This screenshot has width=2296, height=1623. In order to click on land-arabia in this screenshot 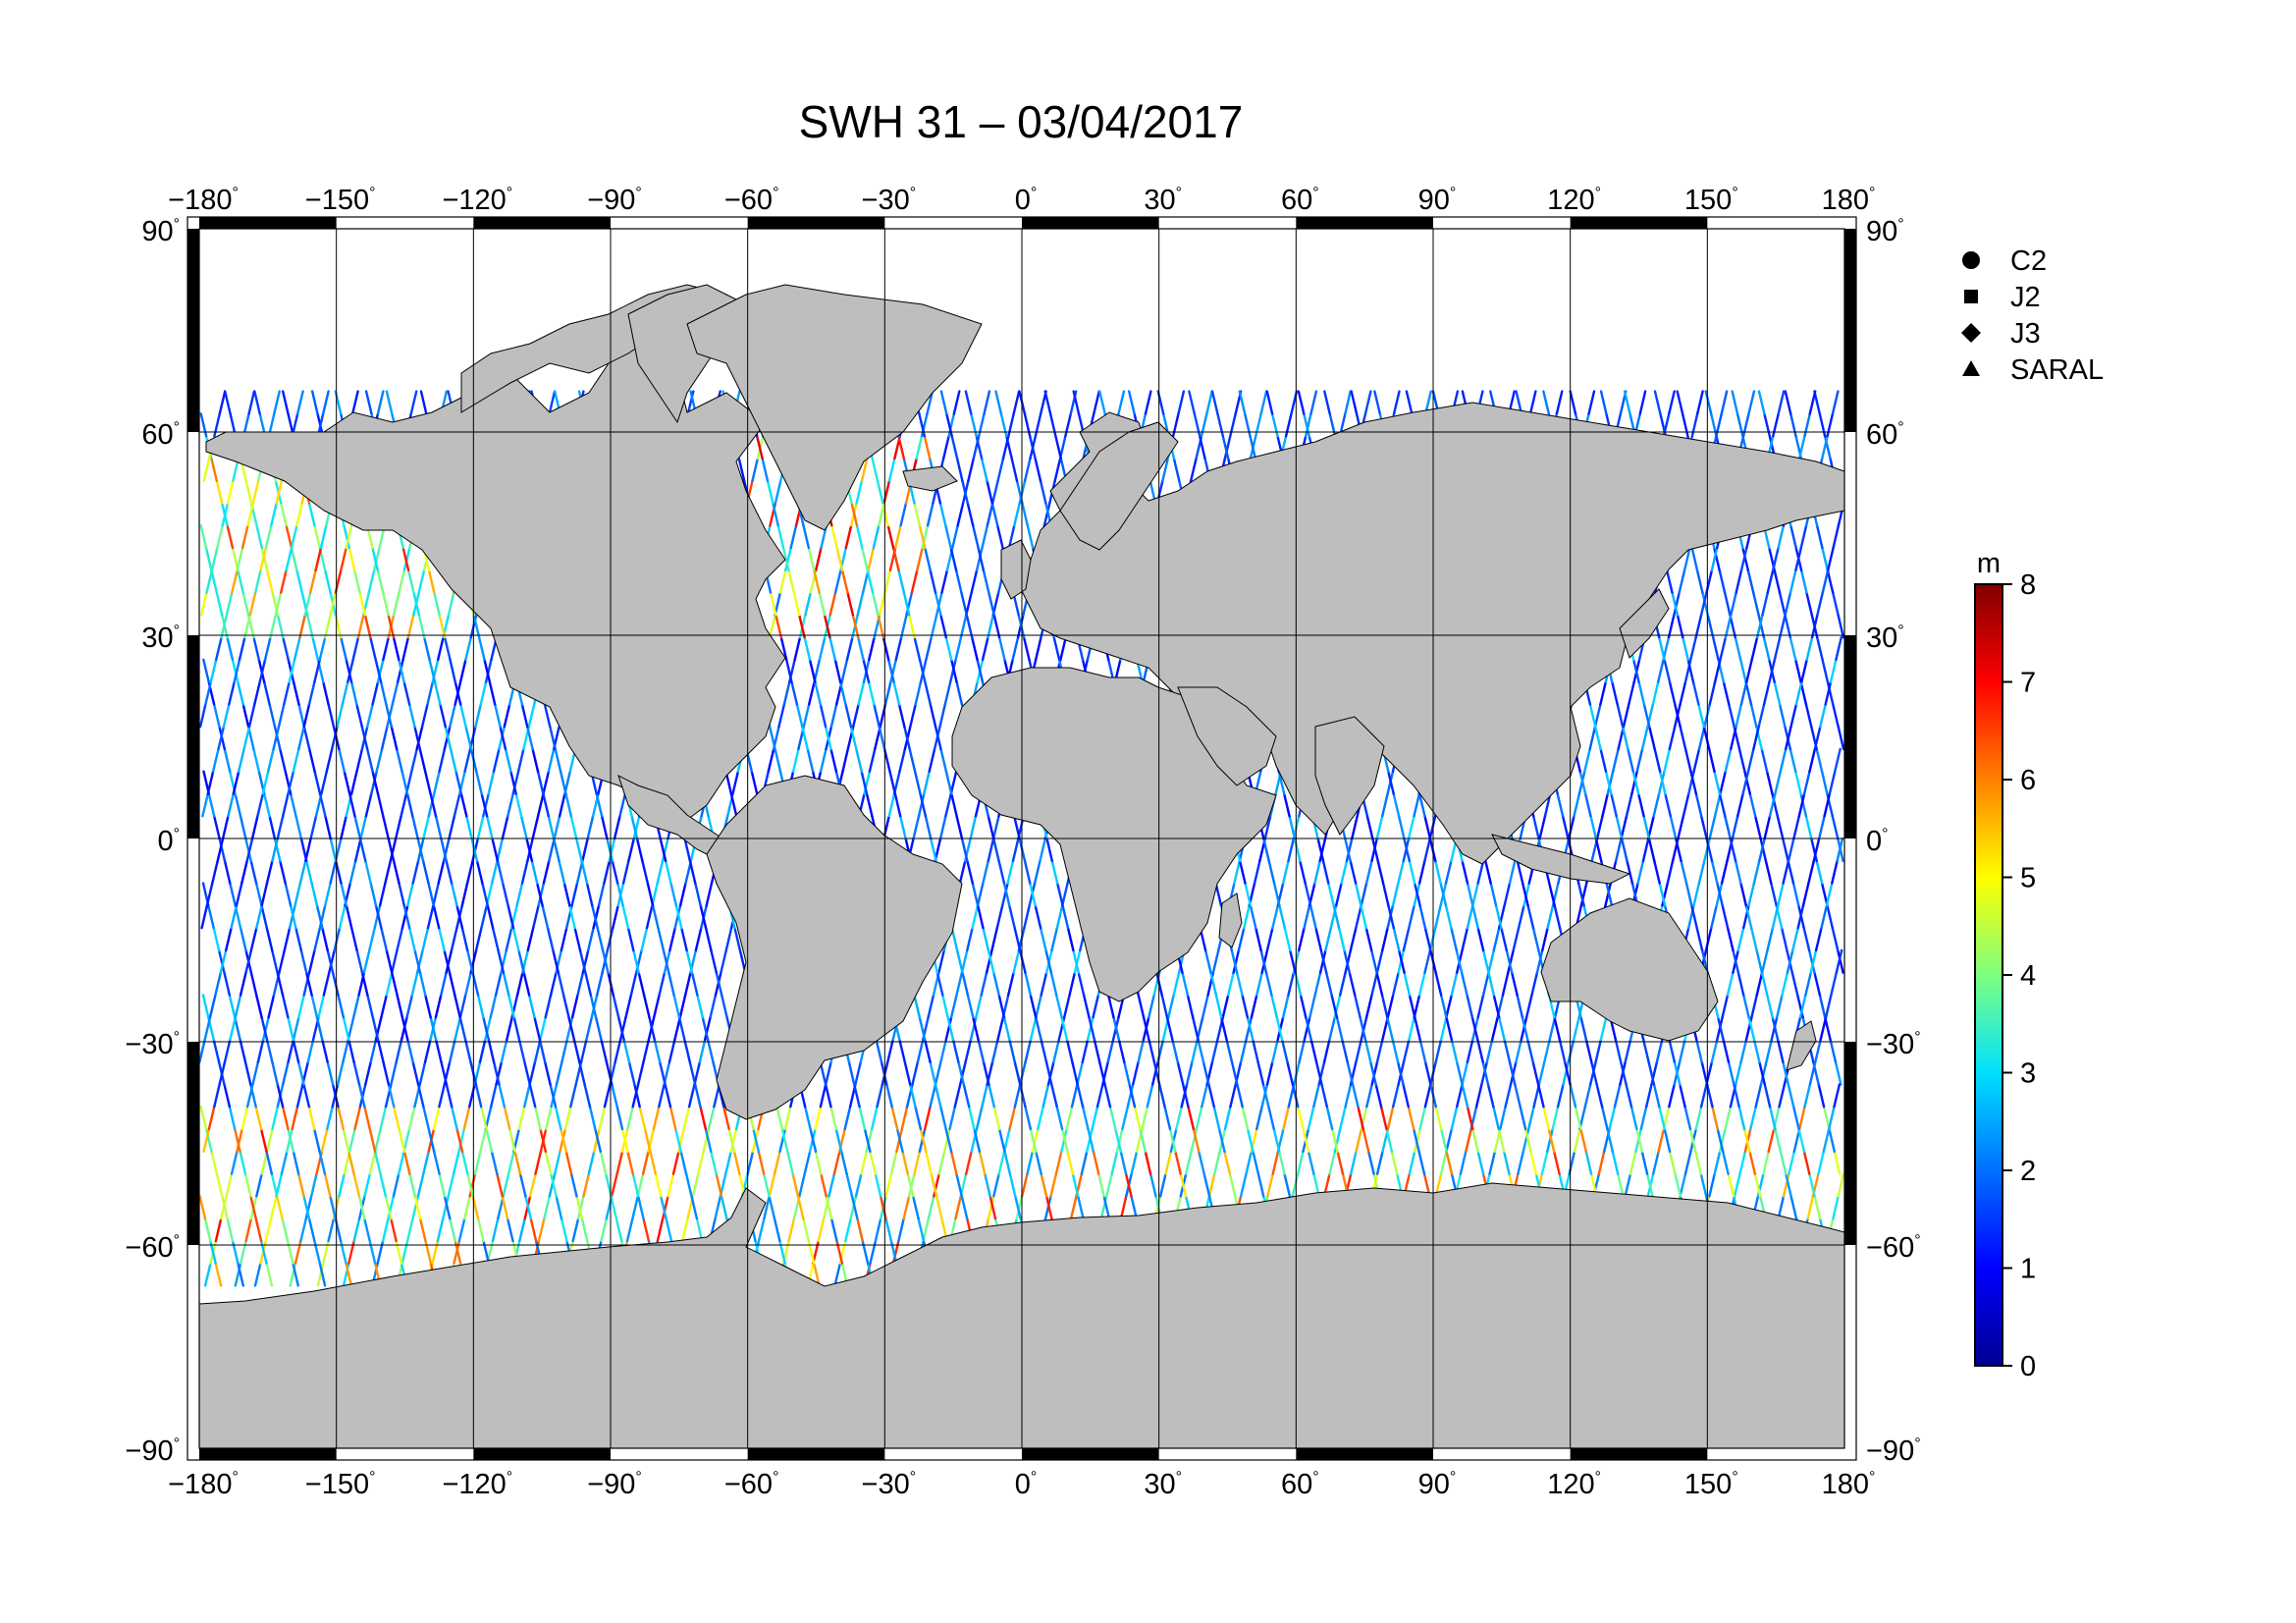, I will do `click(1227, 736)`.